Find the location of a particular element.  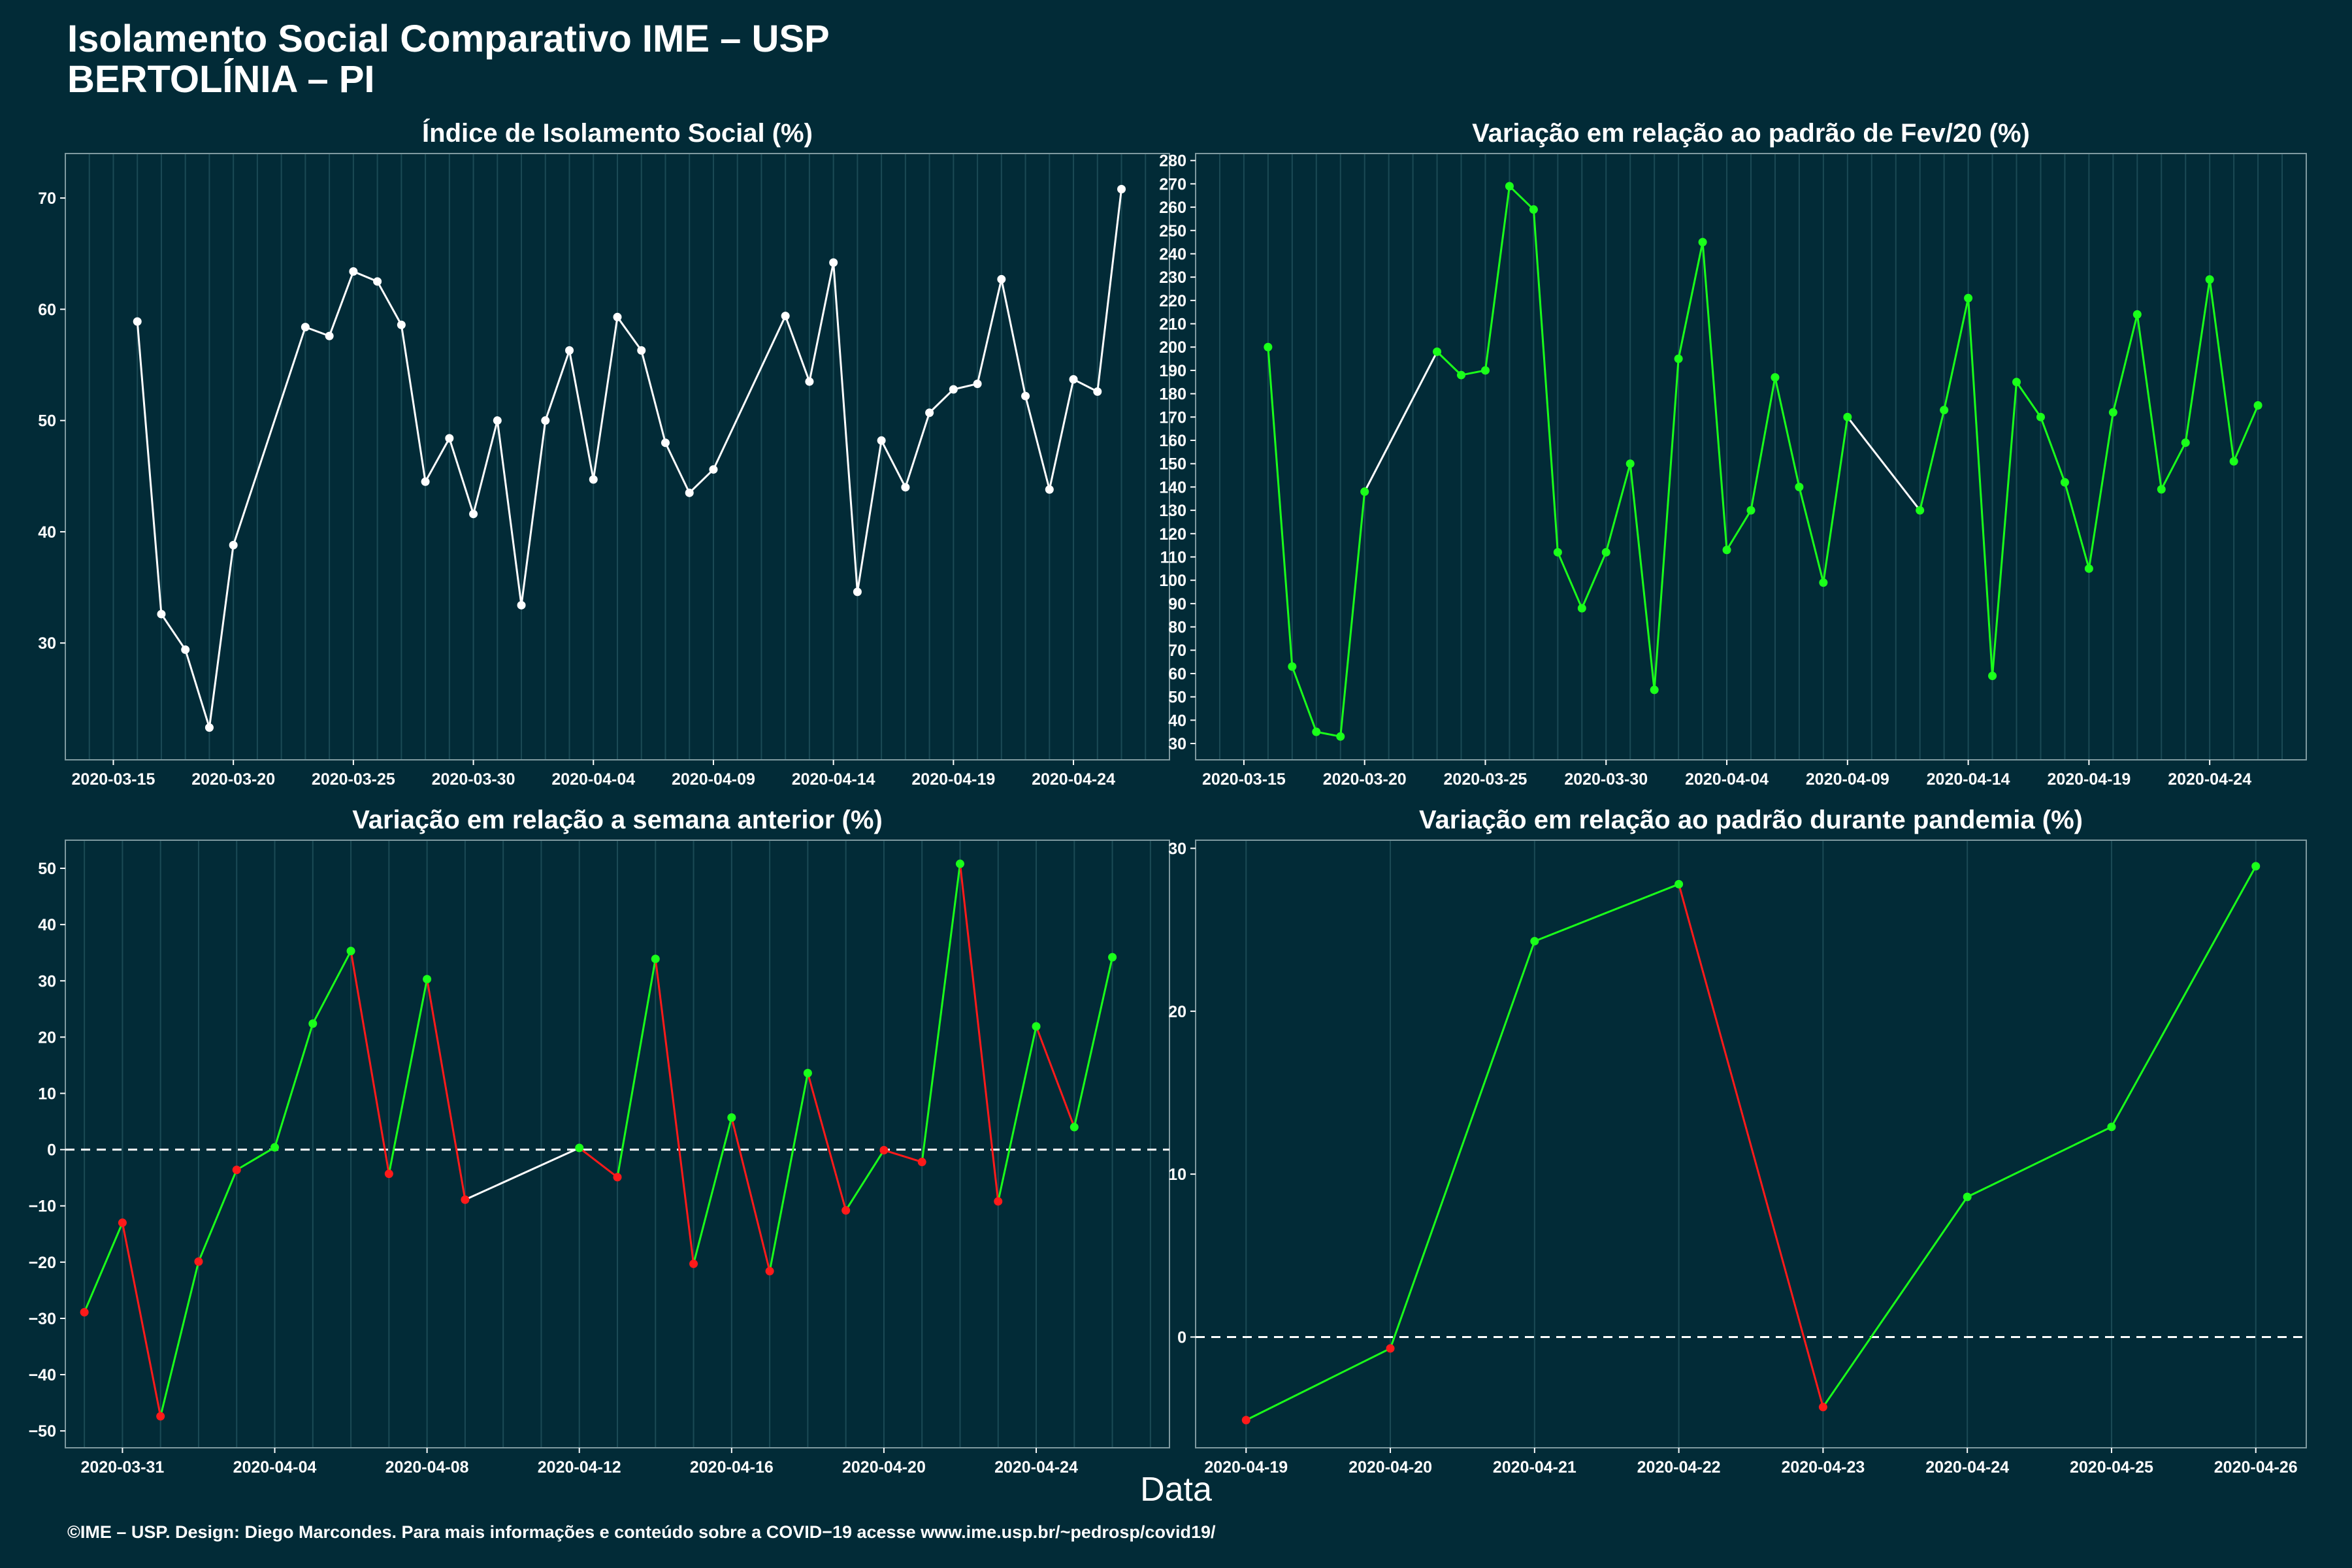

chart-title: Isolamento Social Comparativo IME – USP is located at coordinates (448, 39).